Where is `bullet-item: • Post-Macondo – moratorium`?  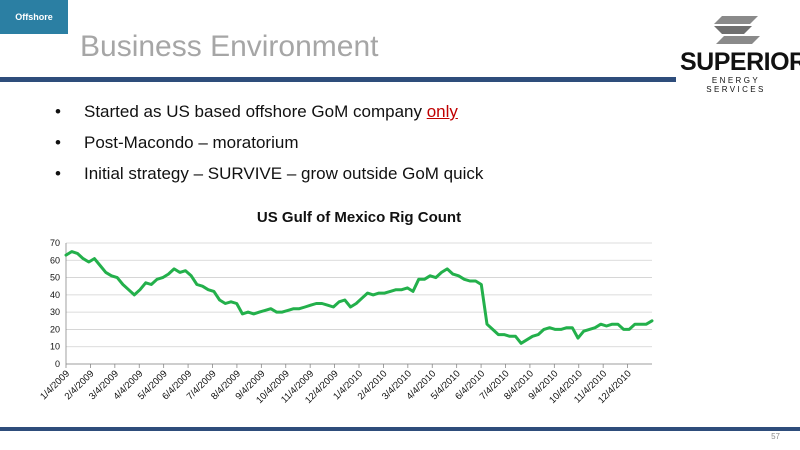 bullet-item: • Post-Macondo – moratorium is located at coordinates (266, 142).